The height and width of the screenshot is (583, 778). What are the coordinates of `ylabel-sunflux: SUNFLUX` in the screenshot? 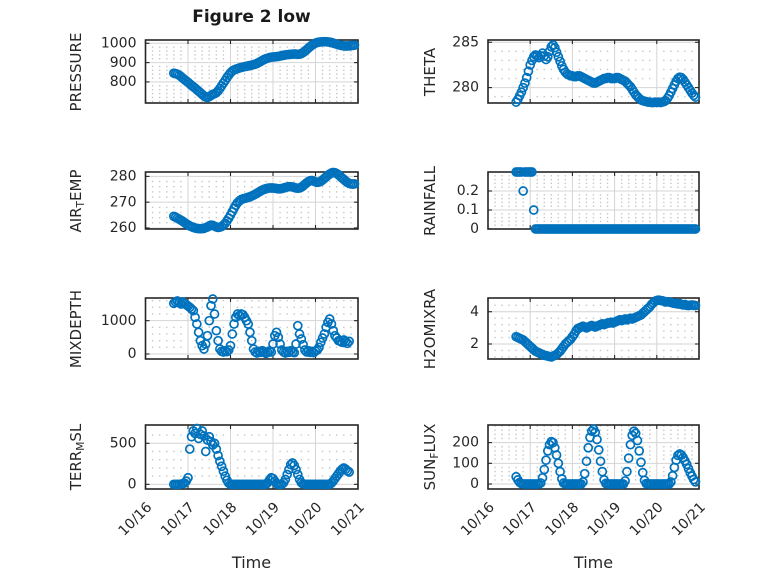 It's located at (431, 457).